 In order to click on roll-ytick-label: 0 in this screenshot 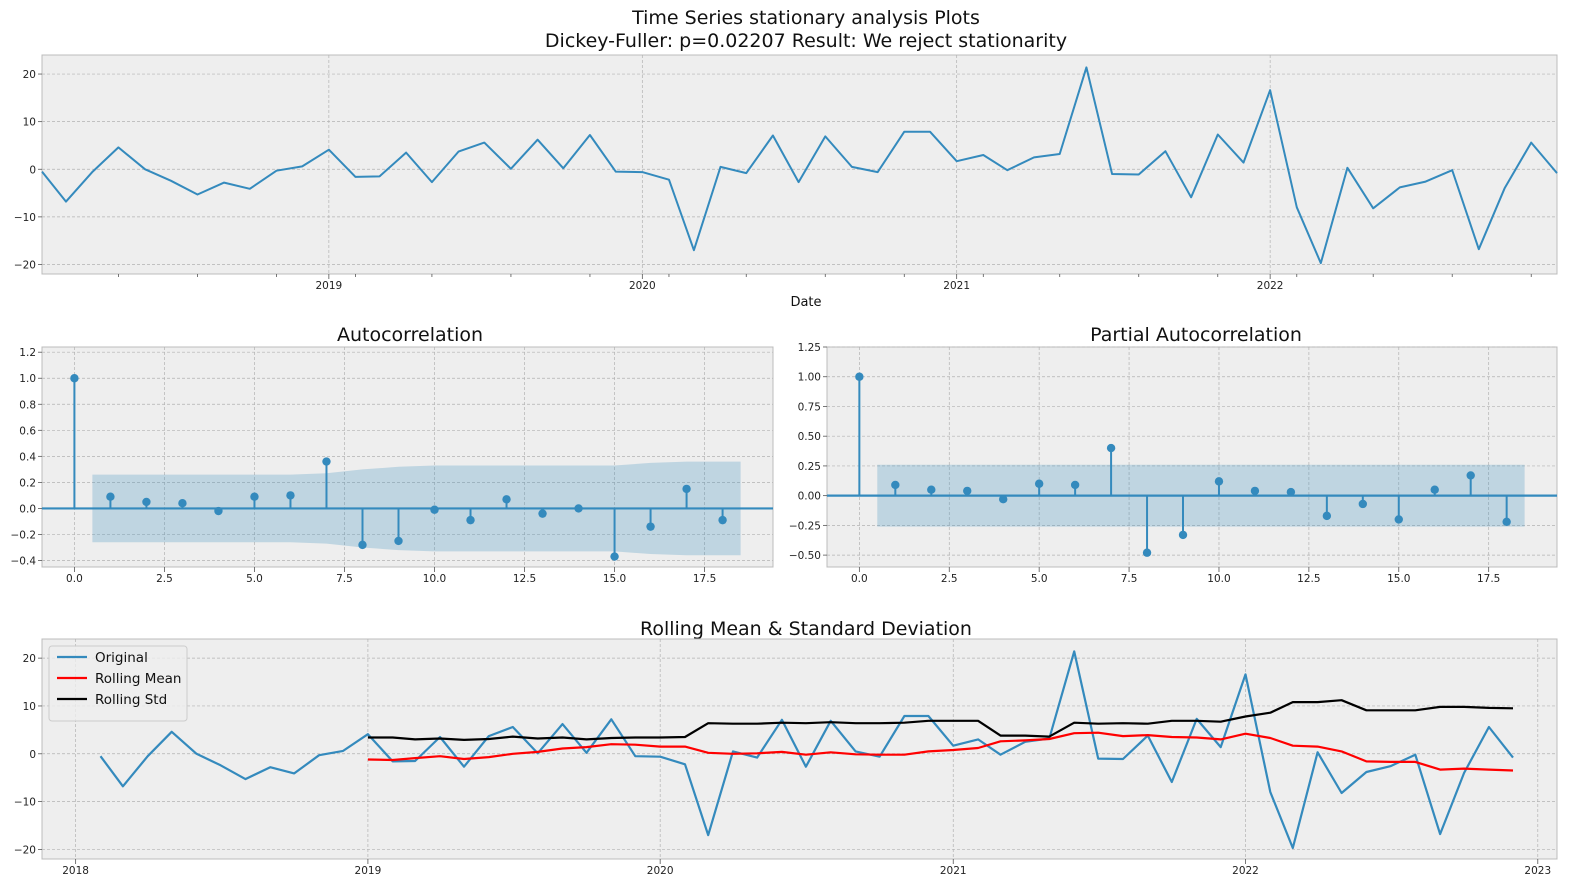, I will do `click(32, 755)`.